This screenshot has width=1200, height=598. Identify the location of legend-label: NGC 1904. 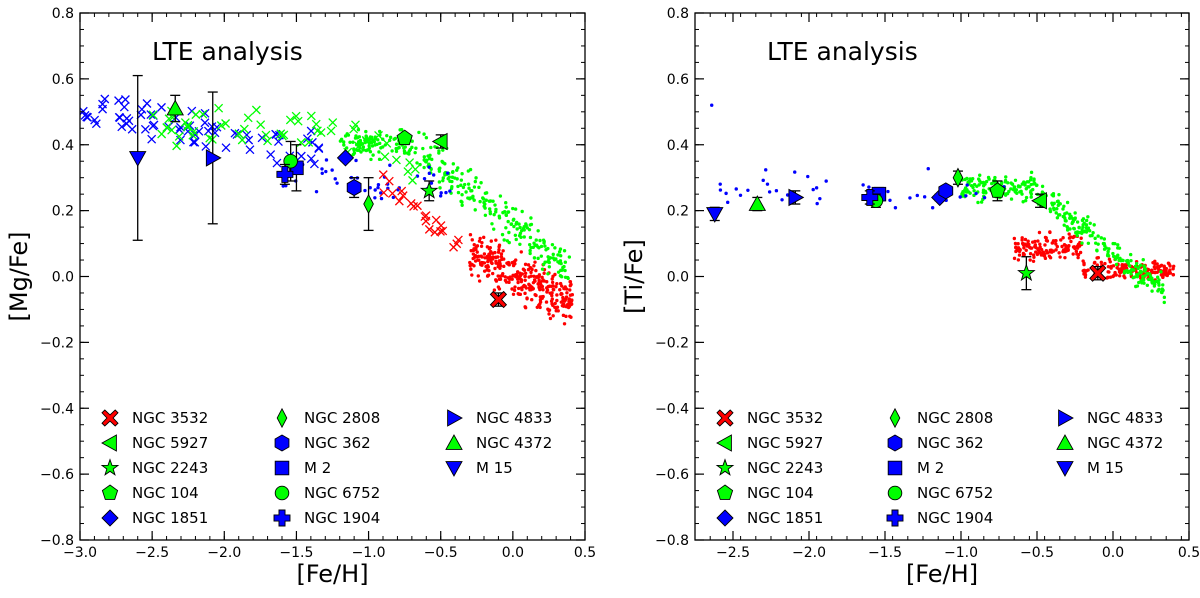
(955, 518).